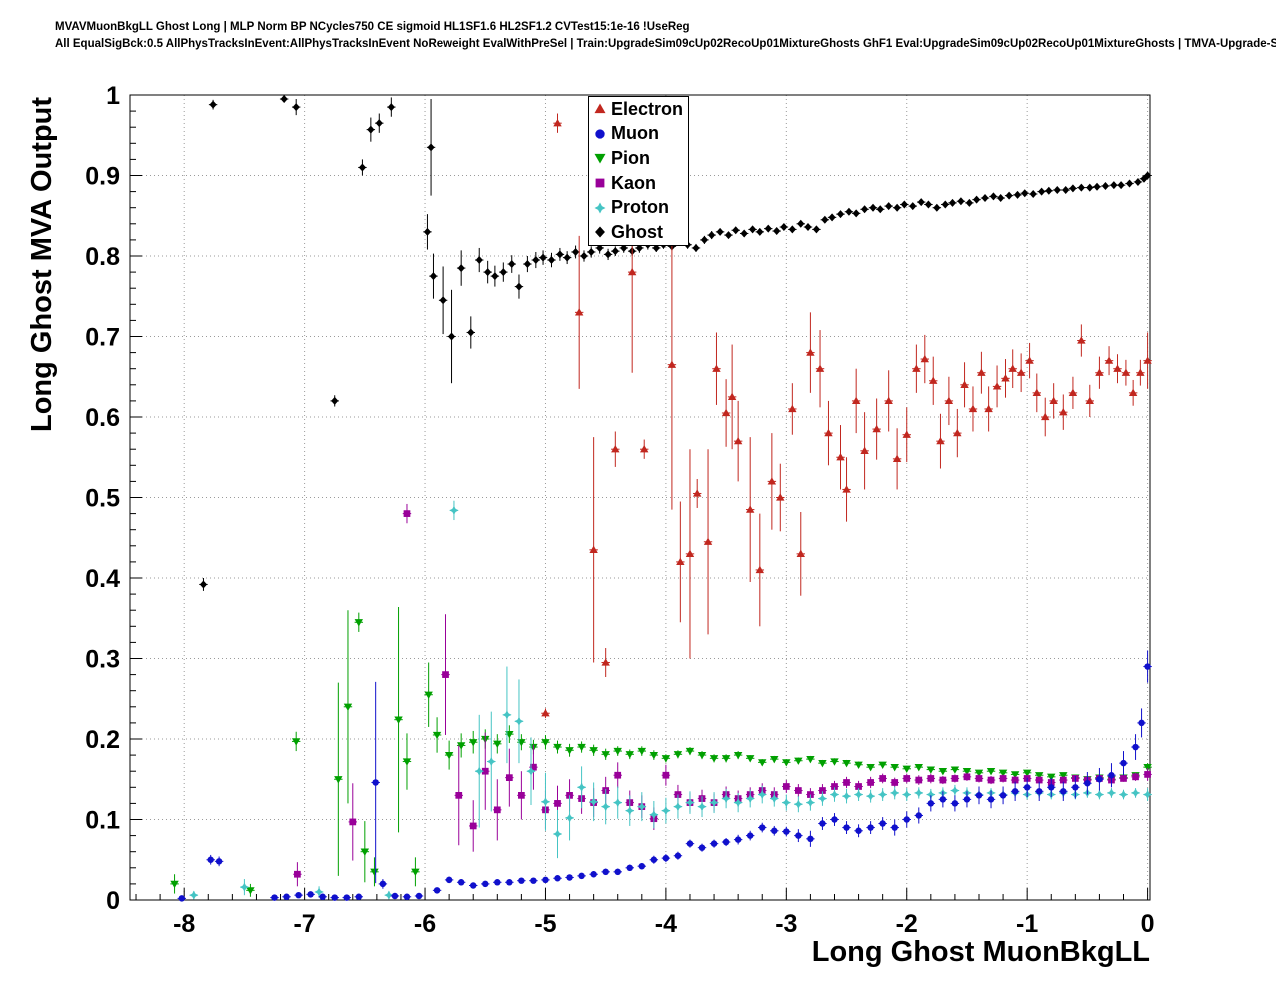 This screenshot has width=1276, height=996. Describe the element at coordinates (102, 740) in the screenshot. I see `svg-text: 0.2` at that location.